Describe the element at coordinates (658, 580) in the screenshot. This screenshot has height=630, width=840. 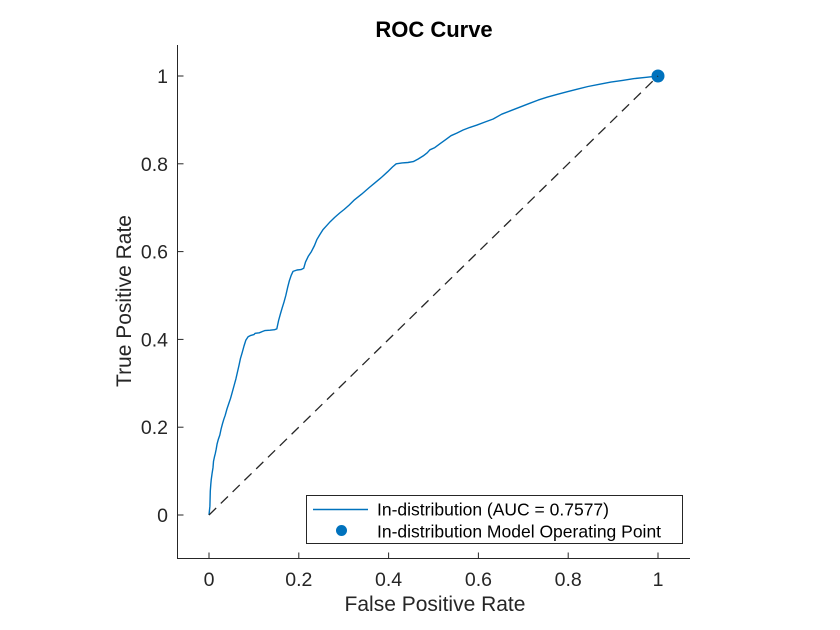
I see `x-tick-label: 1` at that location.